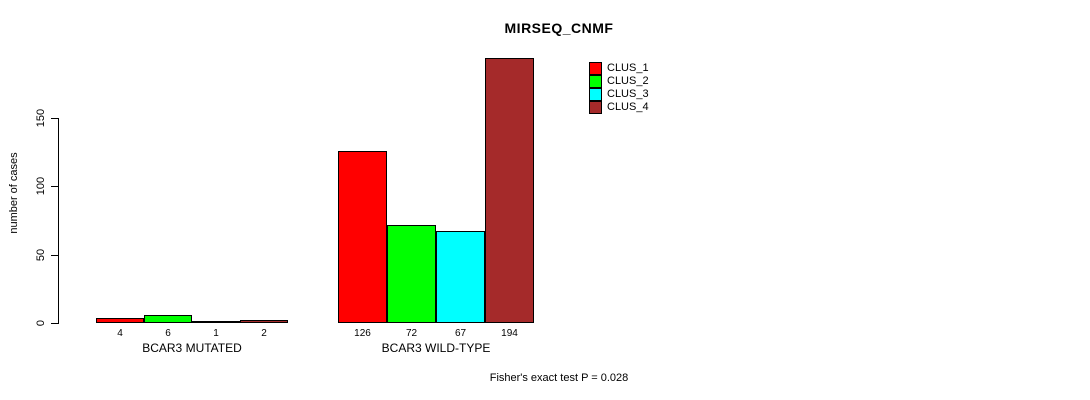 The width and height of the screenshot is (1090, 400). What do you see at coordinates (460, 333) in the screenshot?
I see `bar-value-label: 67` at bounding box center [460, 333].